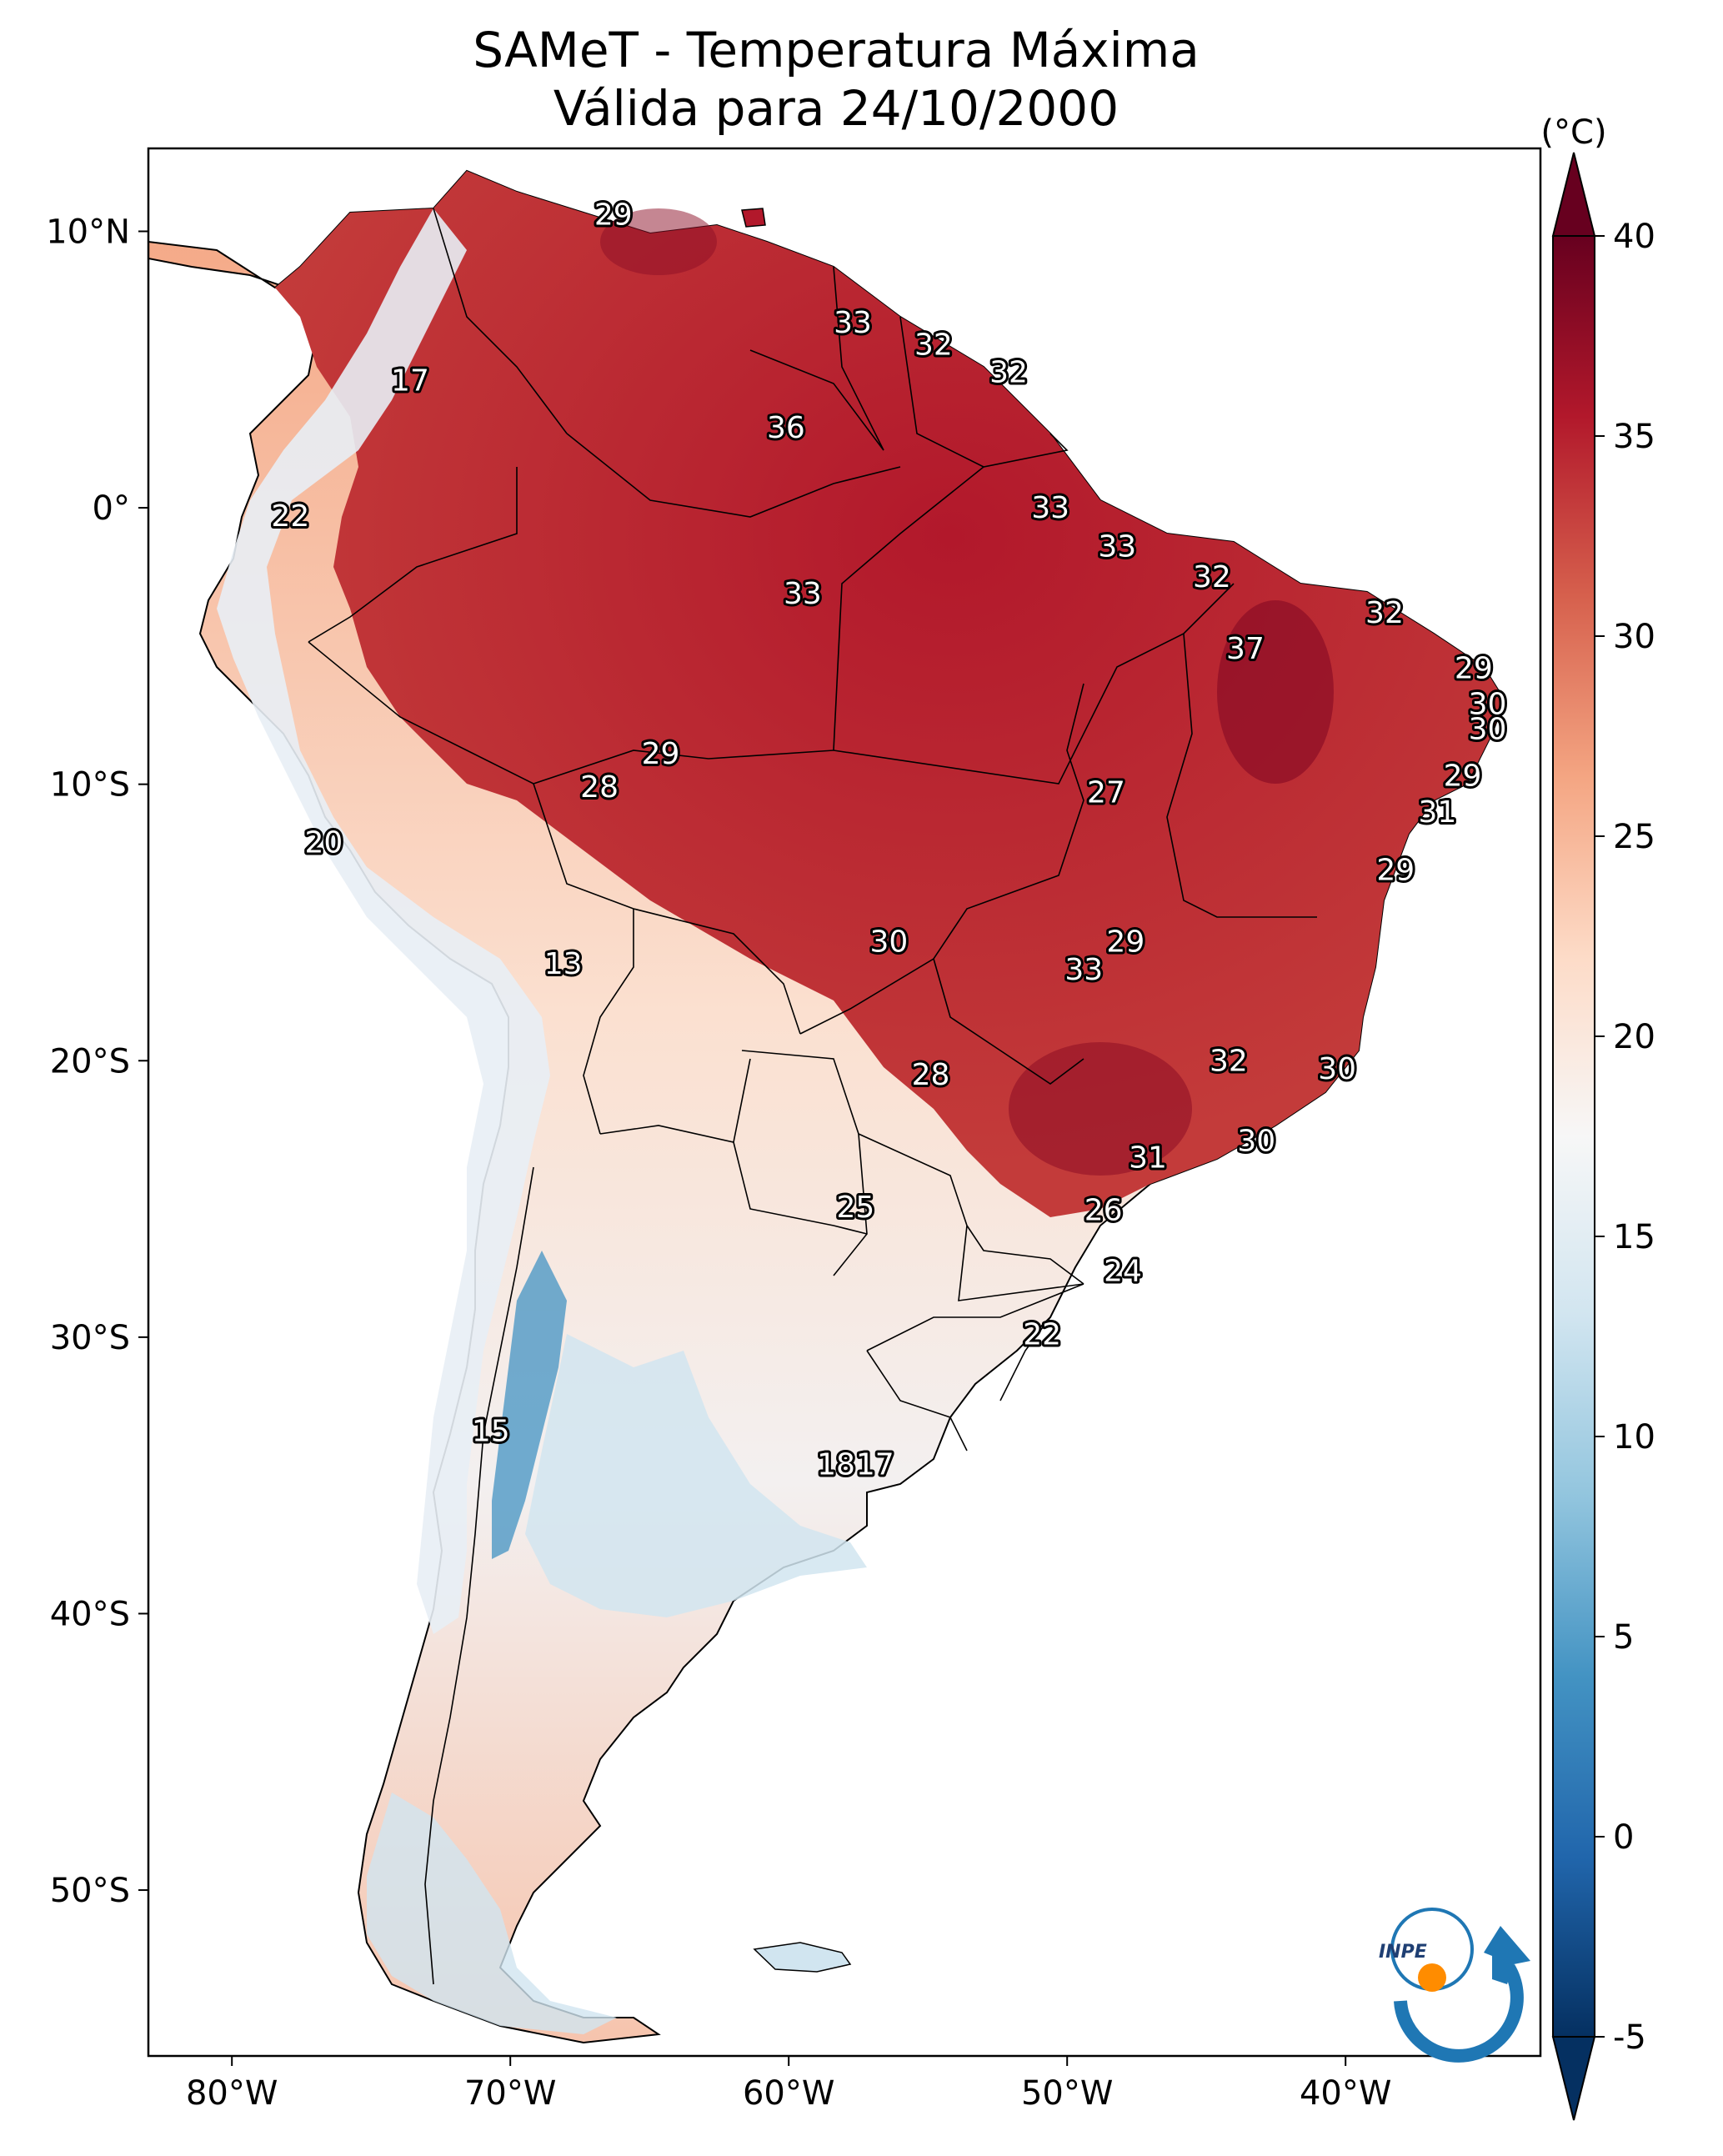  What do you see at coordinates (1403, 1952) in the screenshot?
I see `logo-text: INPE` at bounding box center [1403, 1952].